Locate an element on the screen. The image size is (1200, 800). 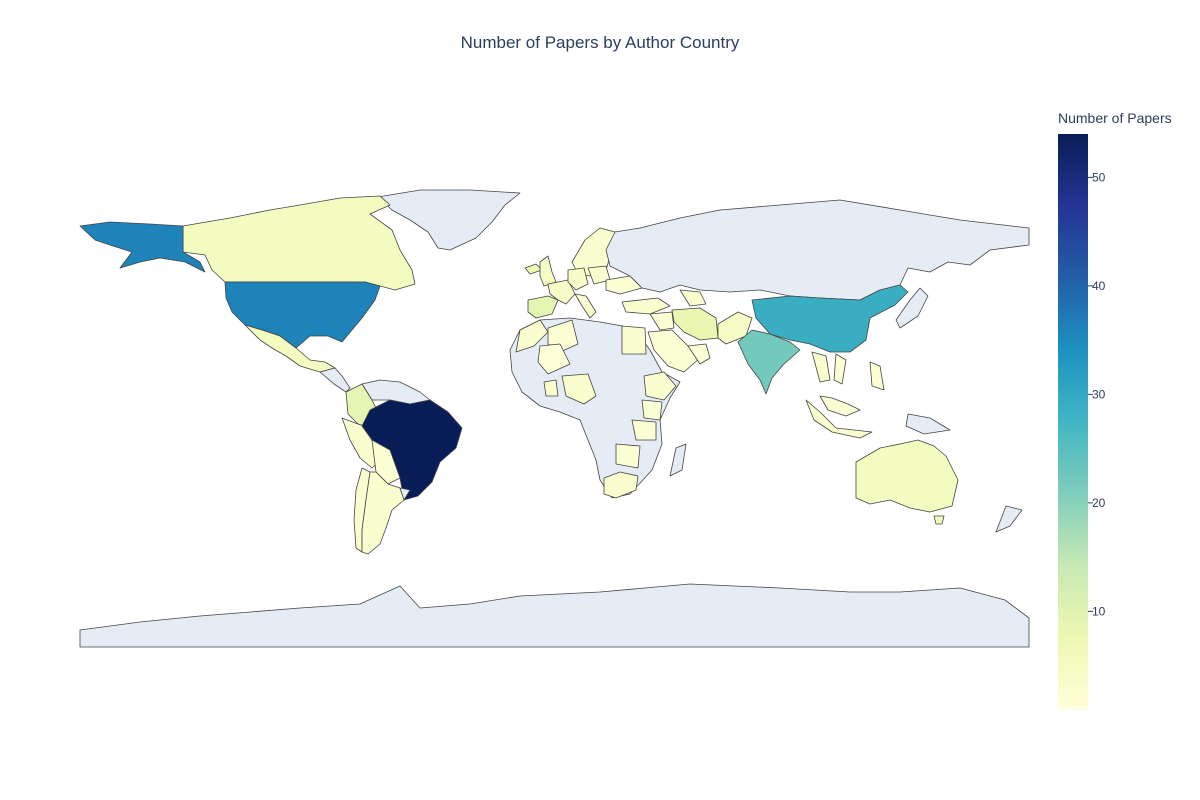
region-japan is located at coordinates (912, 308).